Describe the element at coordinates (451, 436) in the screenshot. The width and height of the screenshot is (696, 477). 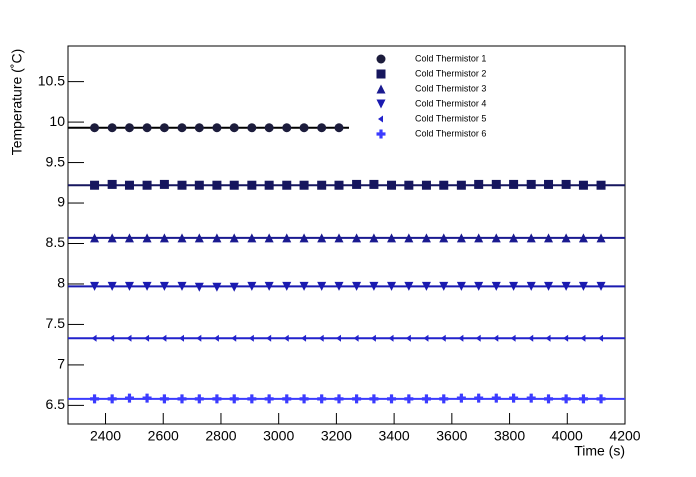
I see `x-tick-label: 3600` at that location.